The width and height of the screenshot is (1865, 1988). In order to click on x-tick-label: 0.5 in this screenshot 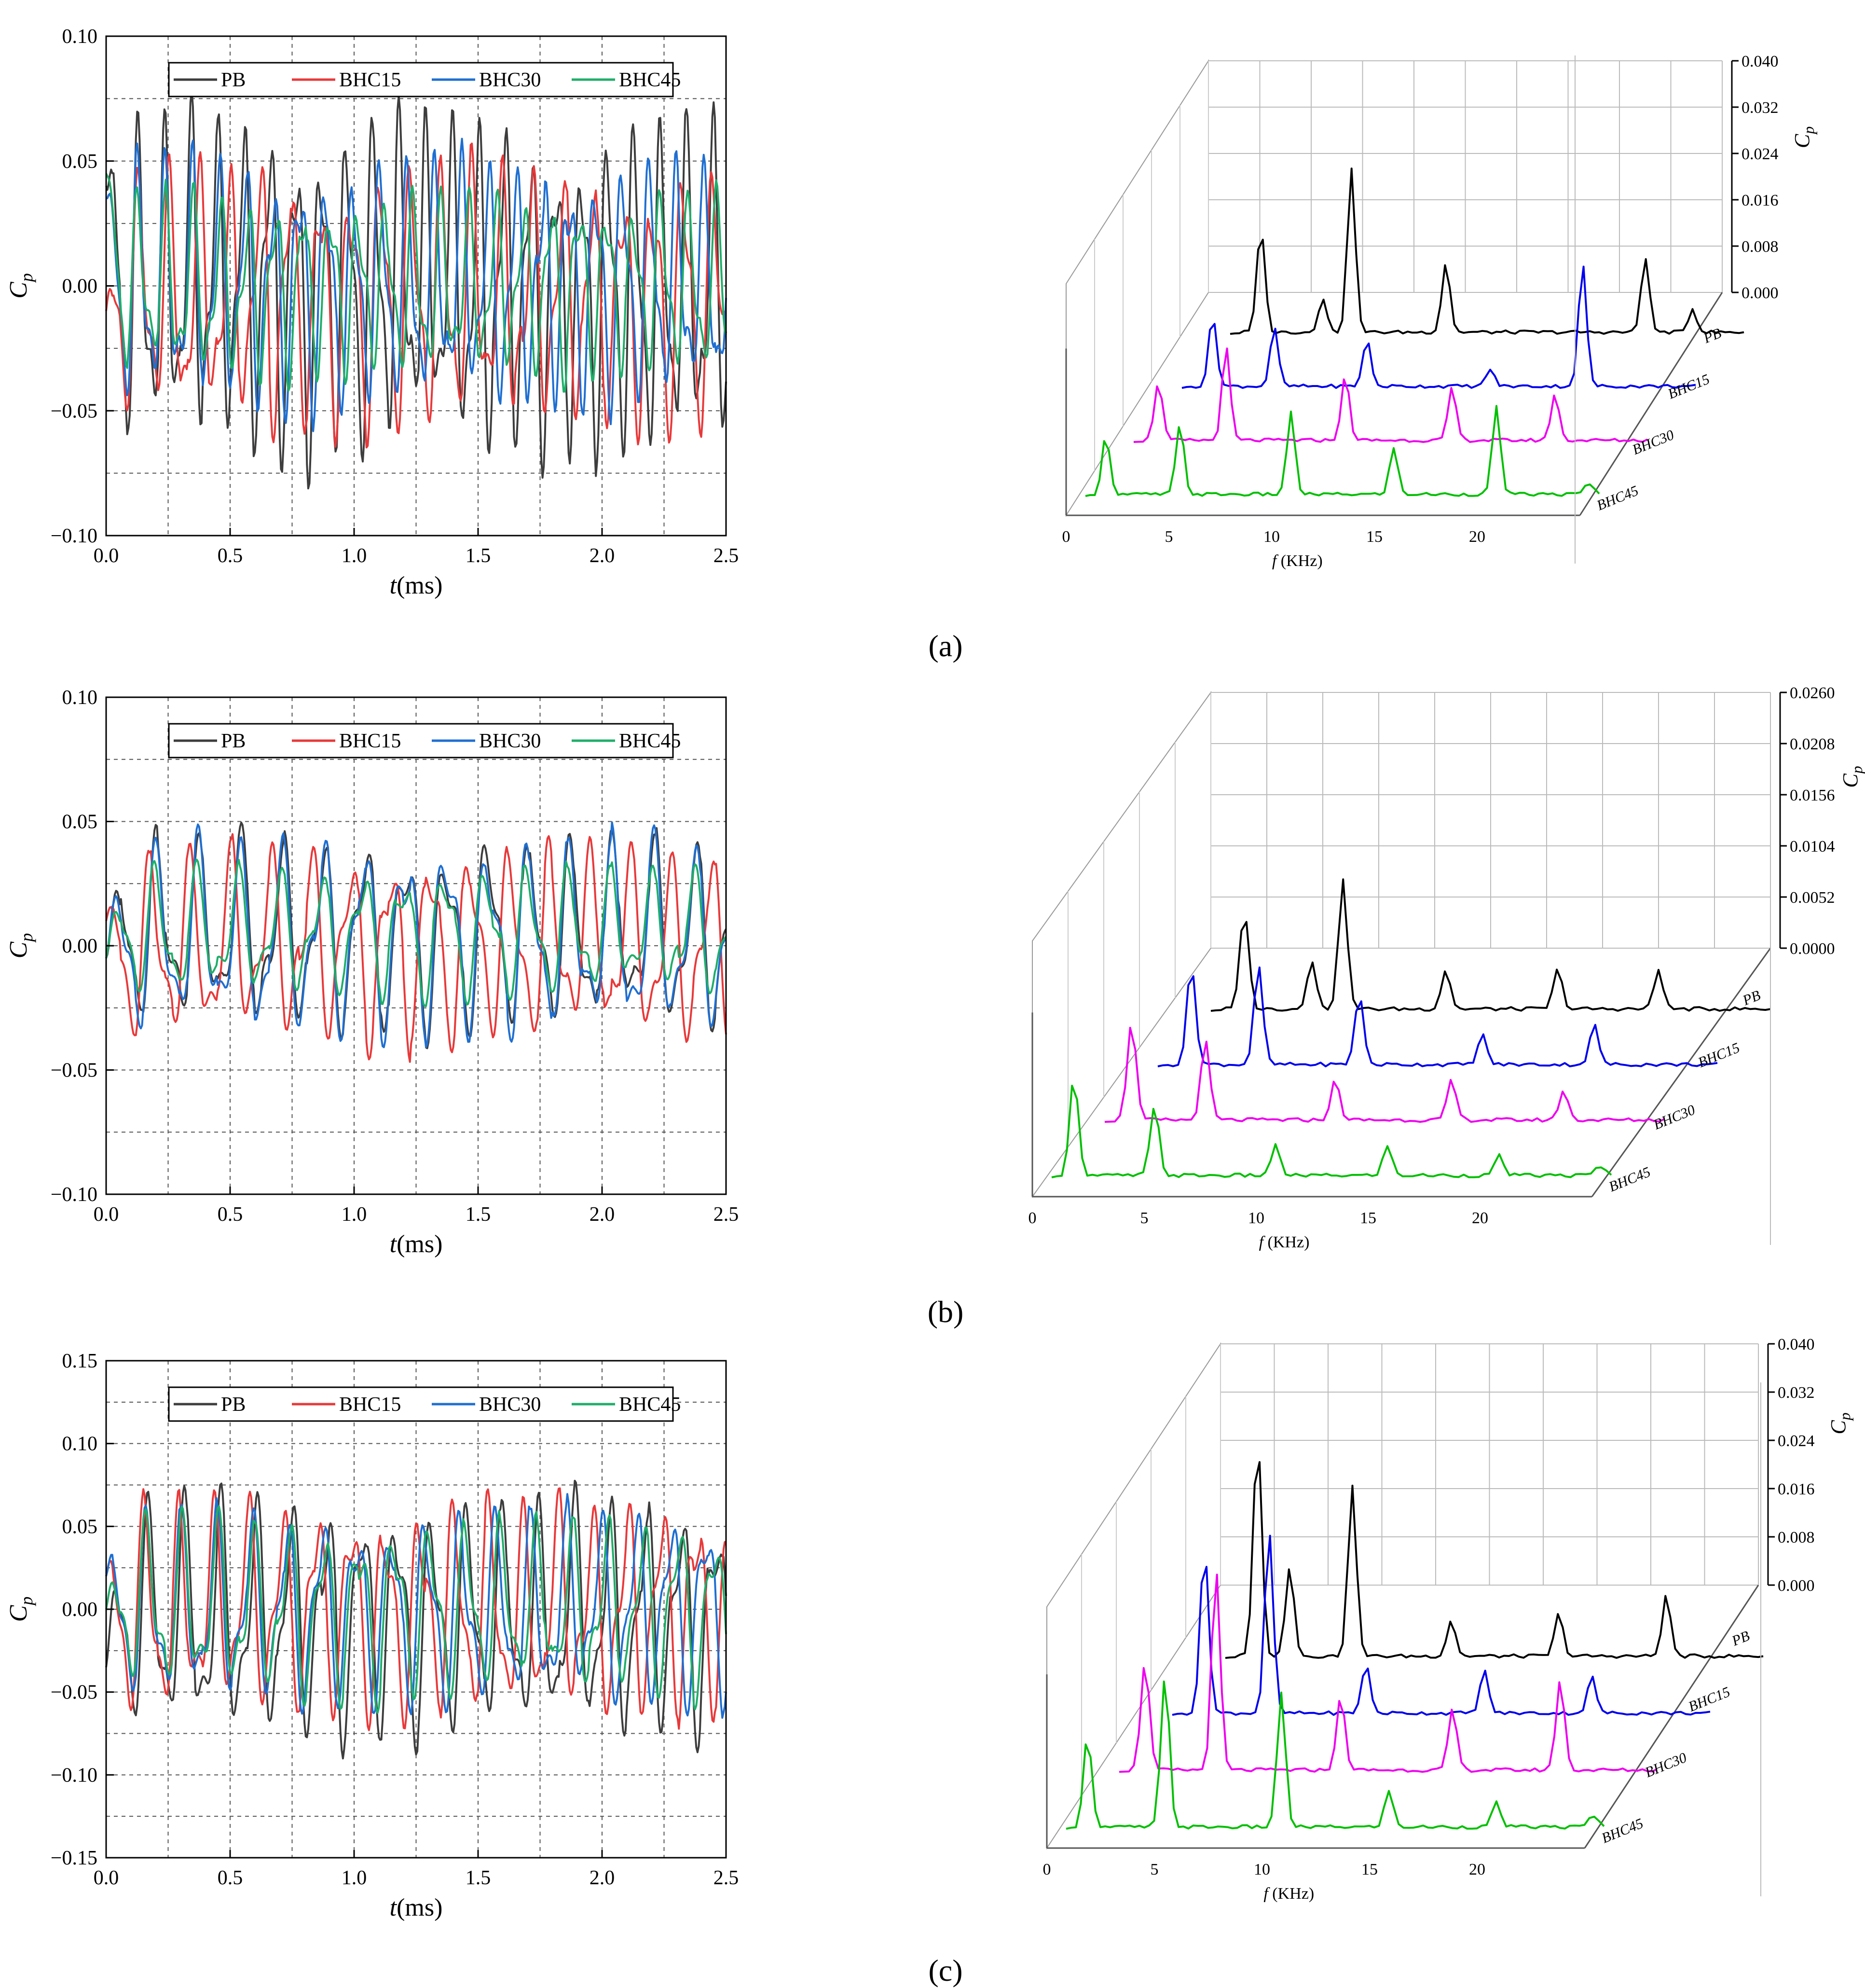, I will do `click(231, 1214)`.